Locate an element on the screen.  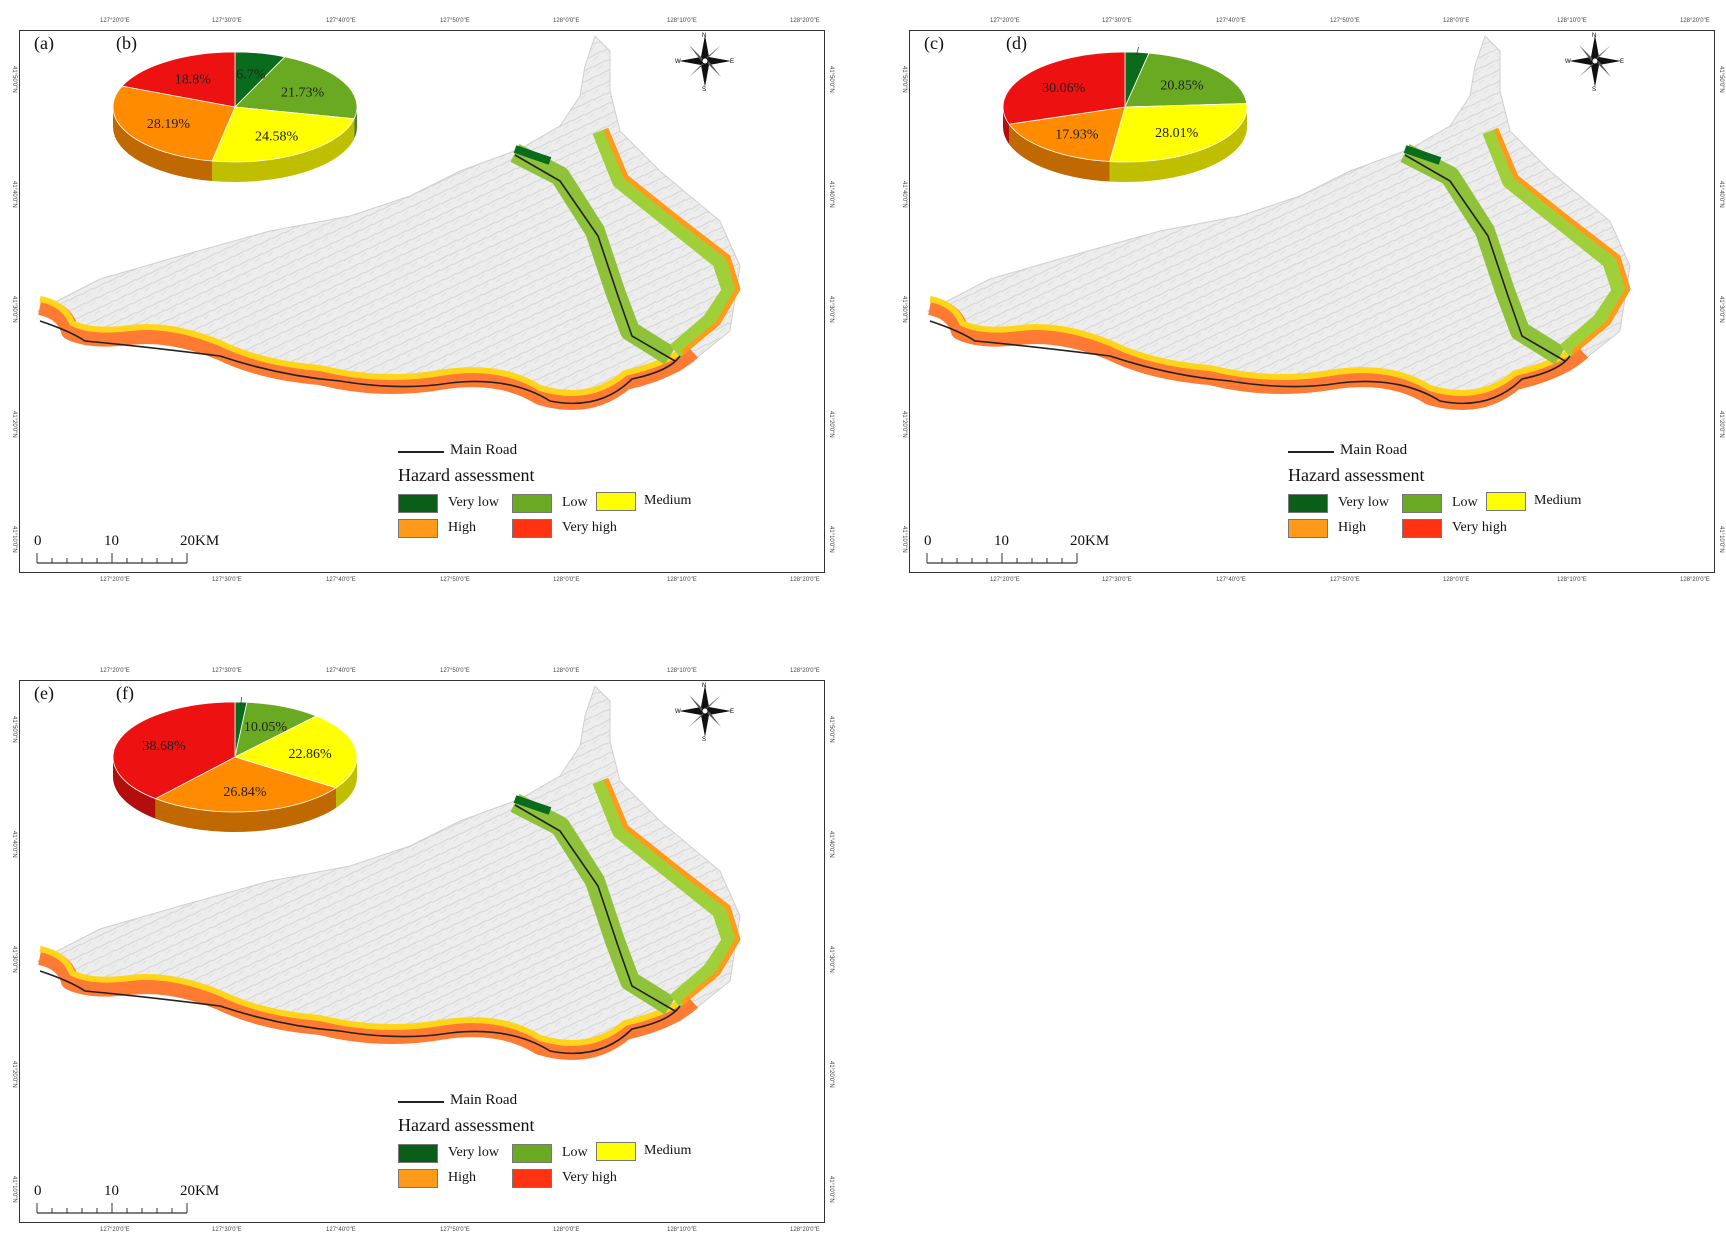
legend-label-medium: Medium is located at coordinates (668, 1150).